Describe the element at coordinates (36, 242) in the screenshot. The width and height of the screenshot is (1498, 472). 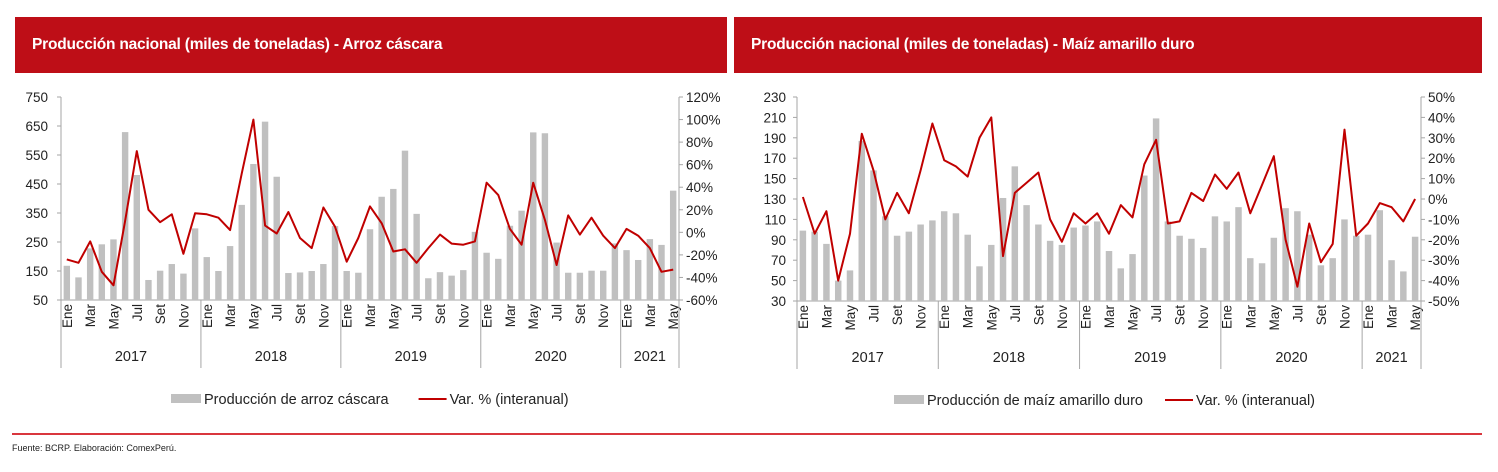
I see `y-tick-label-left: 250` at that location.